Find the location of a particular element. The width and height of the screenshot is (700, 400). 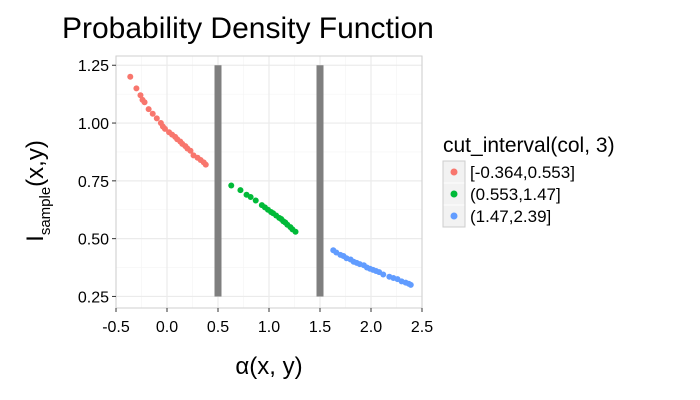

y-axis-title-suffix: (x,y) is located at coordinates (35, 163).